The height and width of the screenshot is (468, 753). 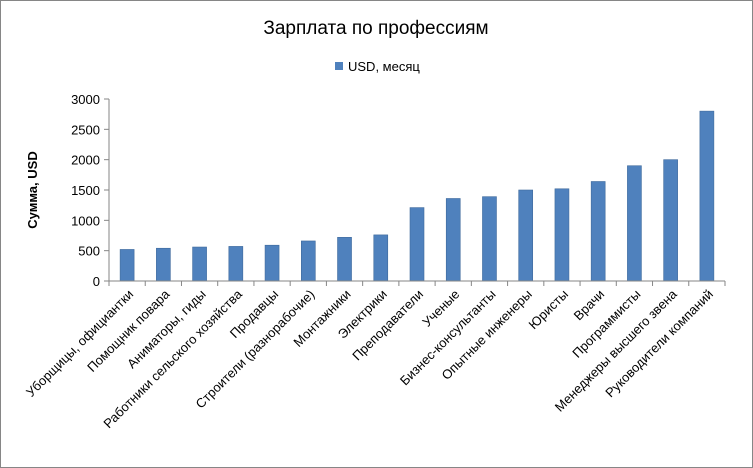 I want to click on y-tick-label: 500, so click(x=89, y=251).